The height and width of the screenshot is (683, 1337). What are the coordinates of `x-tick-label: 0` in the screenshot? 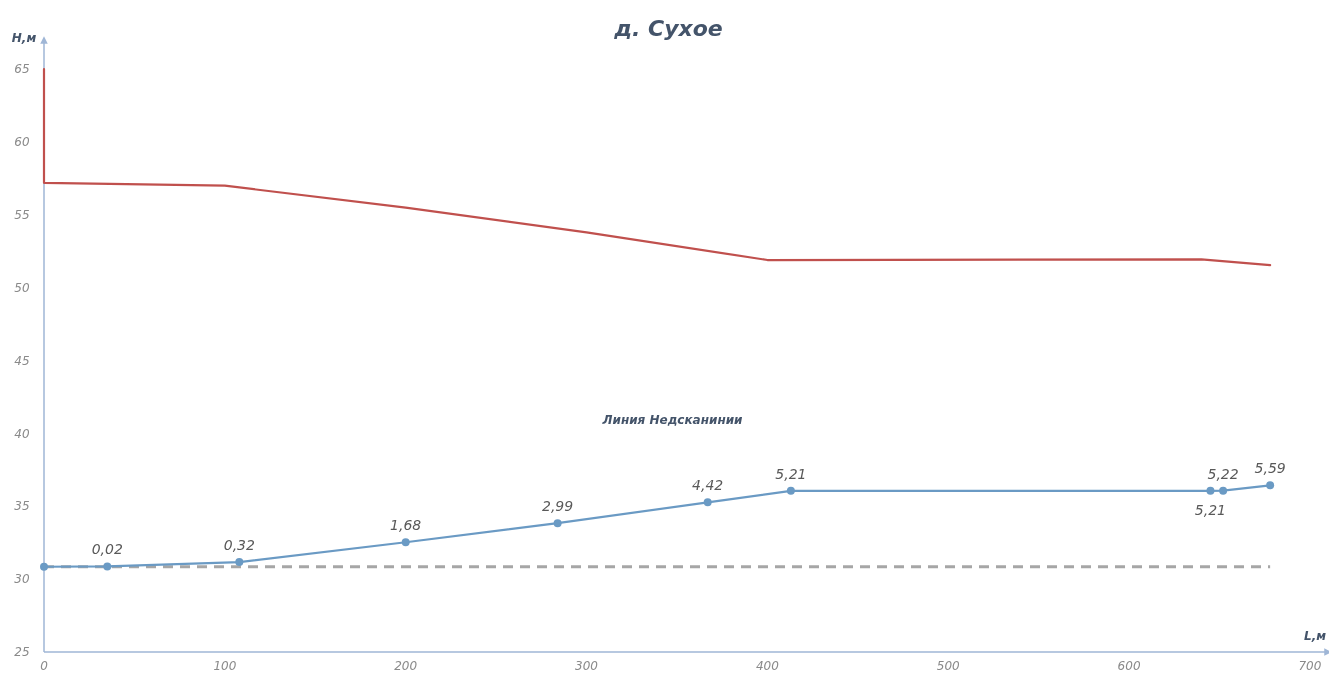 It's located at (44, 666).